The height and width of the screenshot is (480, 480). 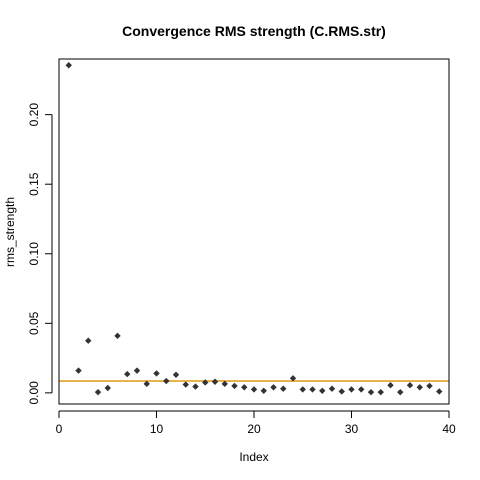 I want to click on chart-title: Convergence RMS strength (C.RMS.str), so click(x=254, y=31).